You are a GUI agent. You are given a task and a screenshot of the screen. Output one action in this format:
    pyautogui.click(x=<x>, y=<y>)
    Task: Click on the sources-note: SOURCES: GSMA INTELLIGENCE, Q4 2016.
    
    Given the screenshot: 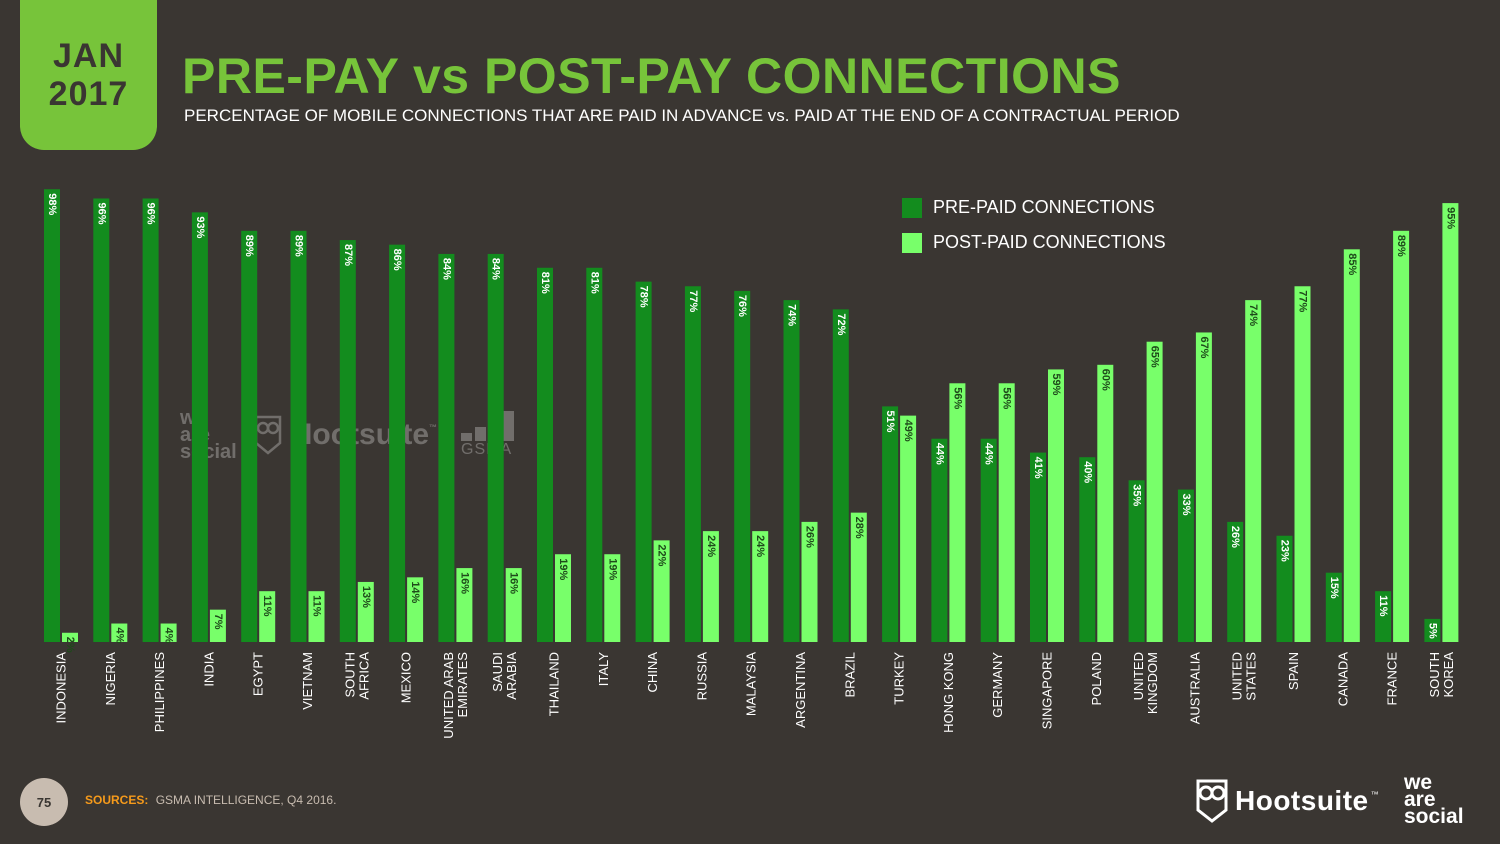 What is the action you would take?
    pyautogui.click(x=210, y=800)
    